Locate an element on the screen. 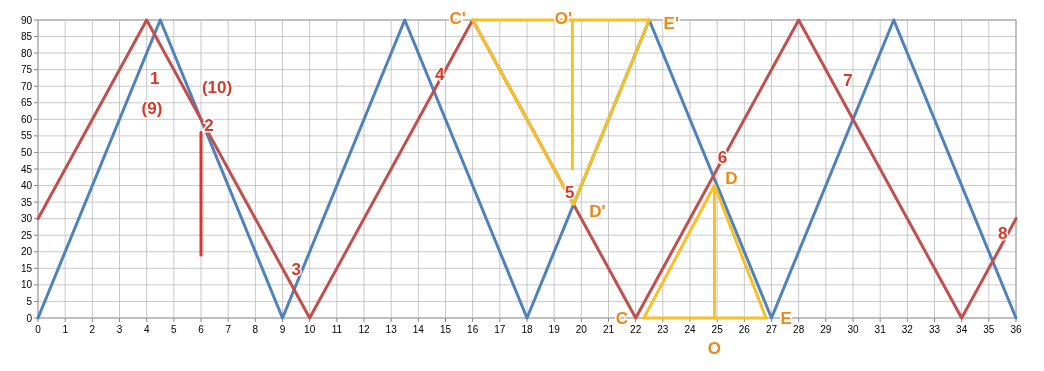 The height and width of the screenshot is (371, 1044). annotation: 2 is located at coordinates (209, 125).